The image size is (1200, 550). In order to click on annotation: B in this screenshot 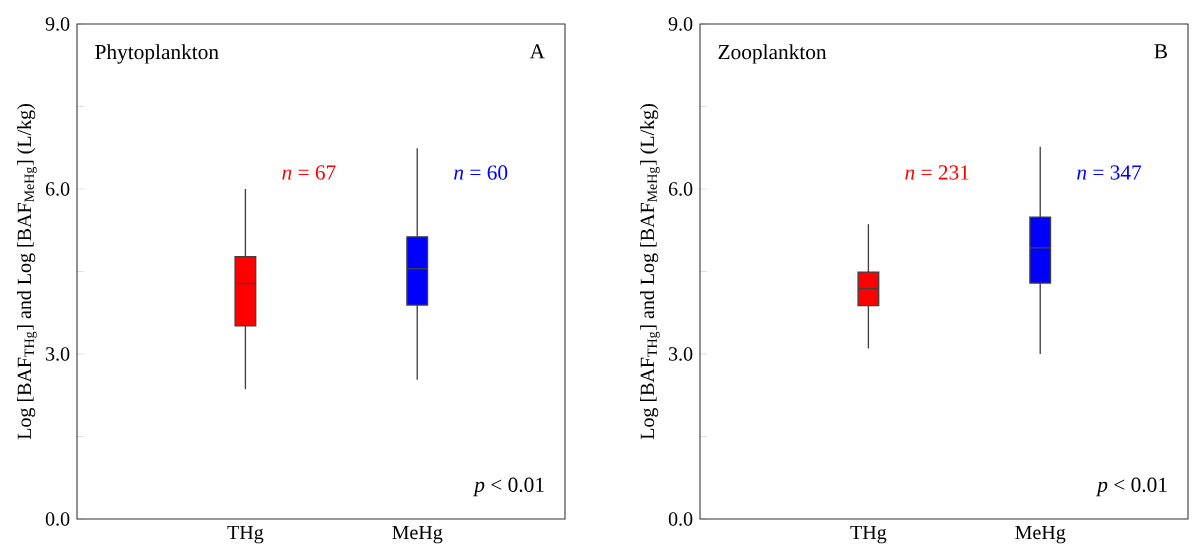, I will do `click(1160, 51)`.